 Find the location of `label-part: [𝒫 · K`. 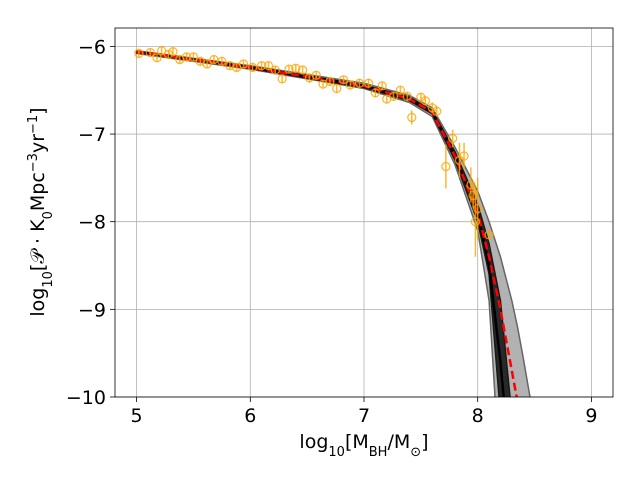

label-part: [𝒫 · K is located at coordinates (38, 245).